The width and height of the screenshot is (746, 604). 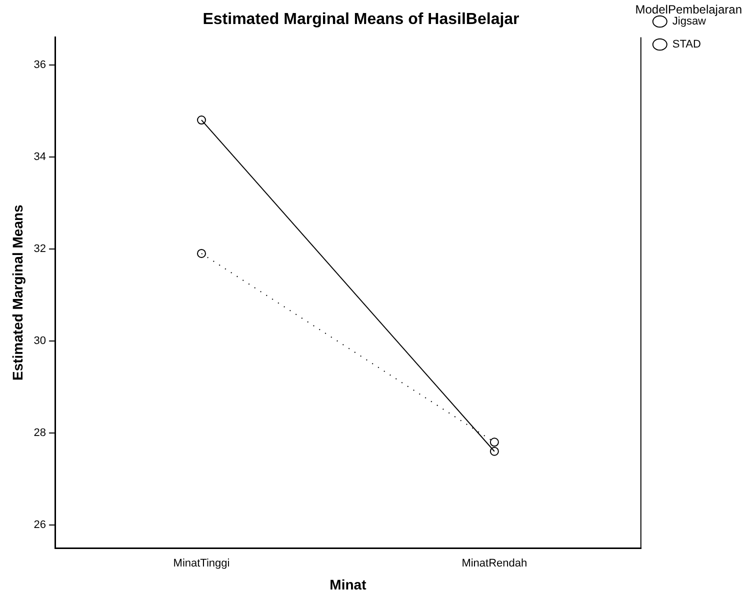 What do you see at coordinates (17, 292) in the screenshot?
I see `y-axis-title: Estimated Marginal Means` at bounding box center [17, 292].